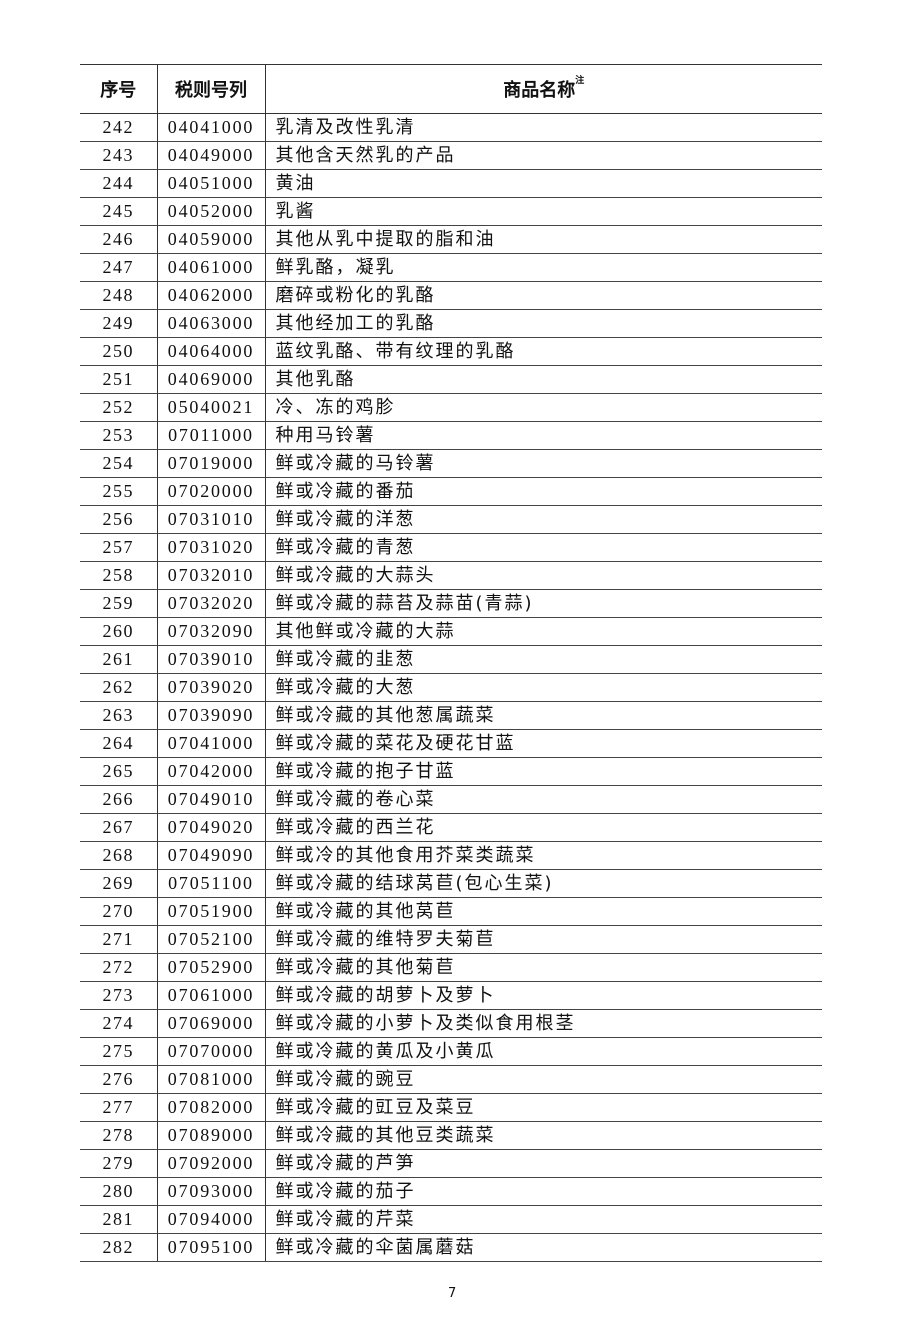  Describe the element at coordinates (210, 89) in the screenshot. I see `header-code: 税则号列` at that location.